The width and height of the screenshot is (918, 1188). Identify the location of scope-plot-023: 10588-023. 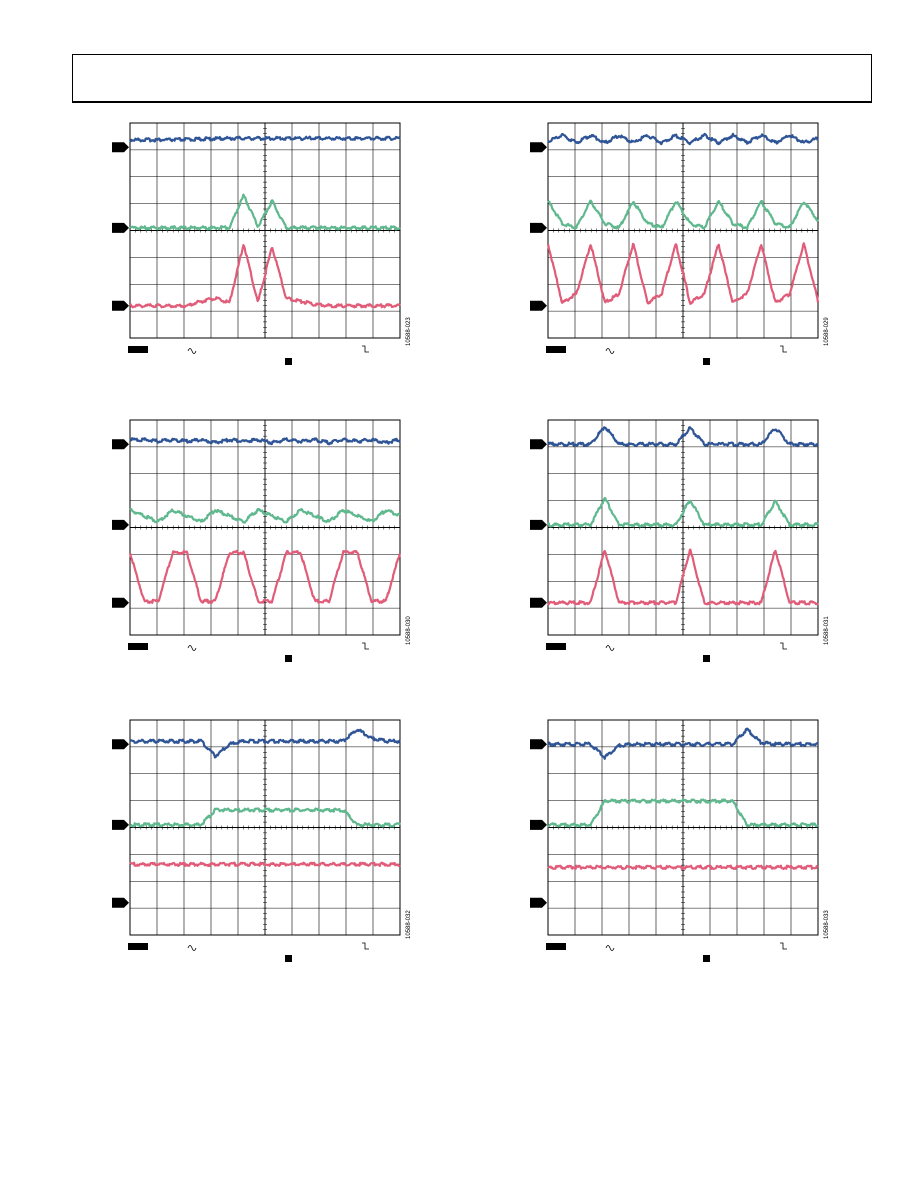
(261, 248).